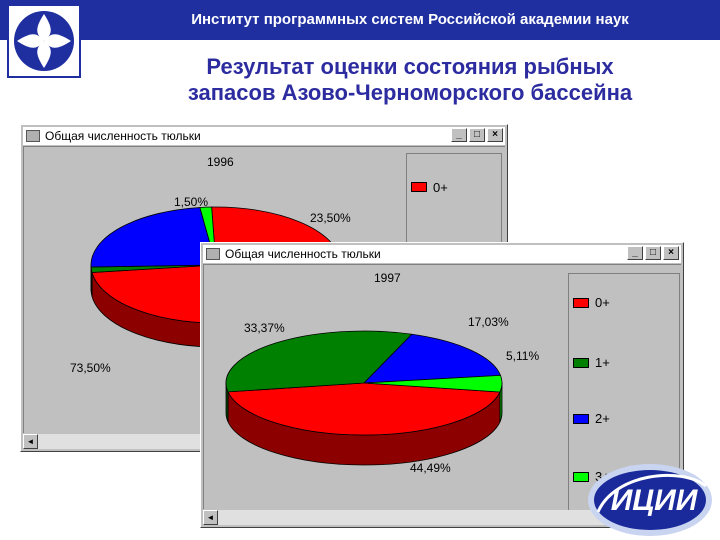  What do you see at coordinates (655, 500) in the screenshot?
I see `icii-logo-text: ИЦИИ` at bounding box center [655, 500].